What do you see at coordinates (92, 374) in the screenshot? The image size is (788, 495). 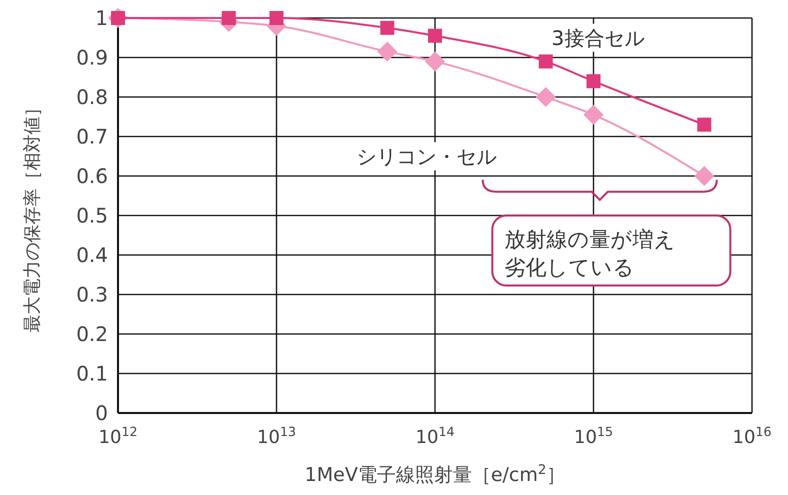 I see `y-tick-label: 0.1` at bounding box center [92, 374].